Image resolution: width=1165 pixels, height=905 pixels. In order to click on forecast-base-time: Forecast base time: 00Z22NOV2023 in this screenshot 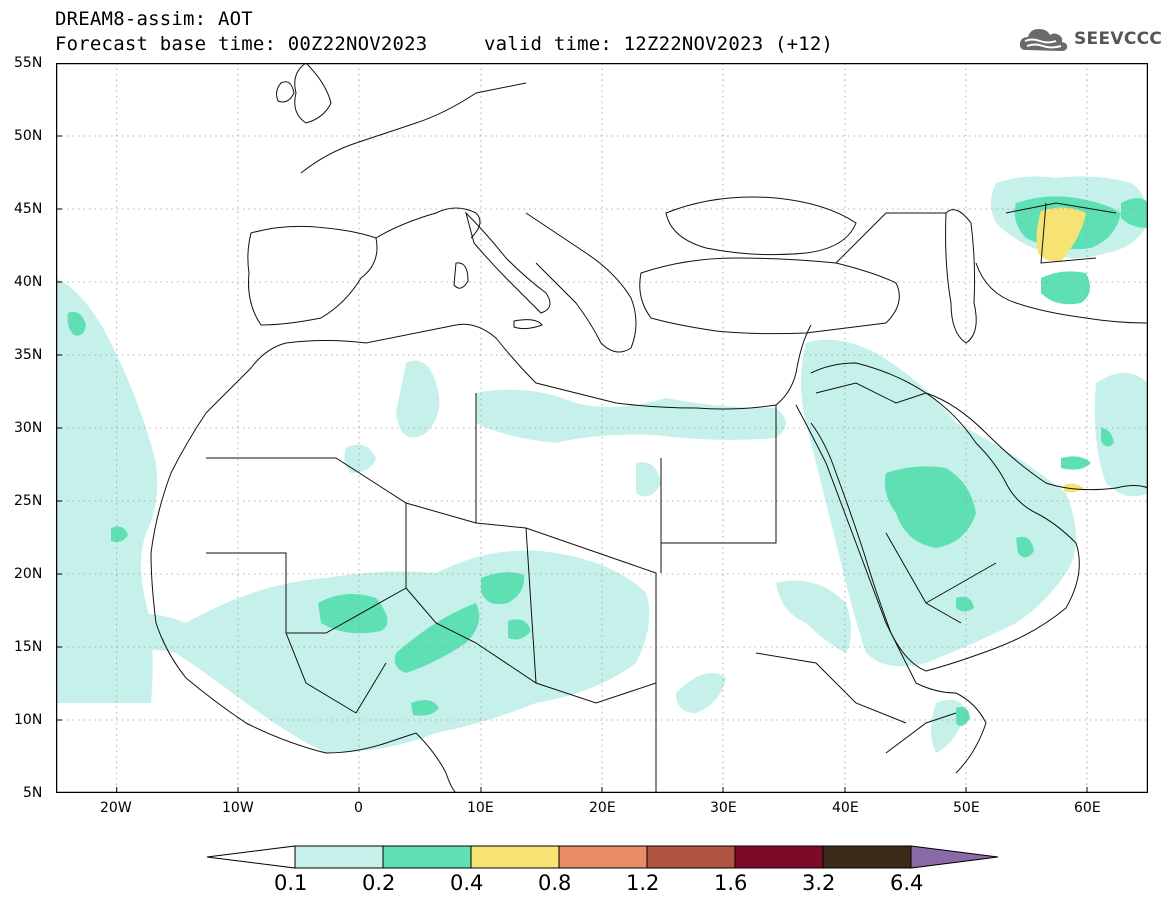, I will do `click(241, 44)`.